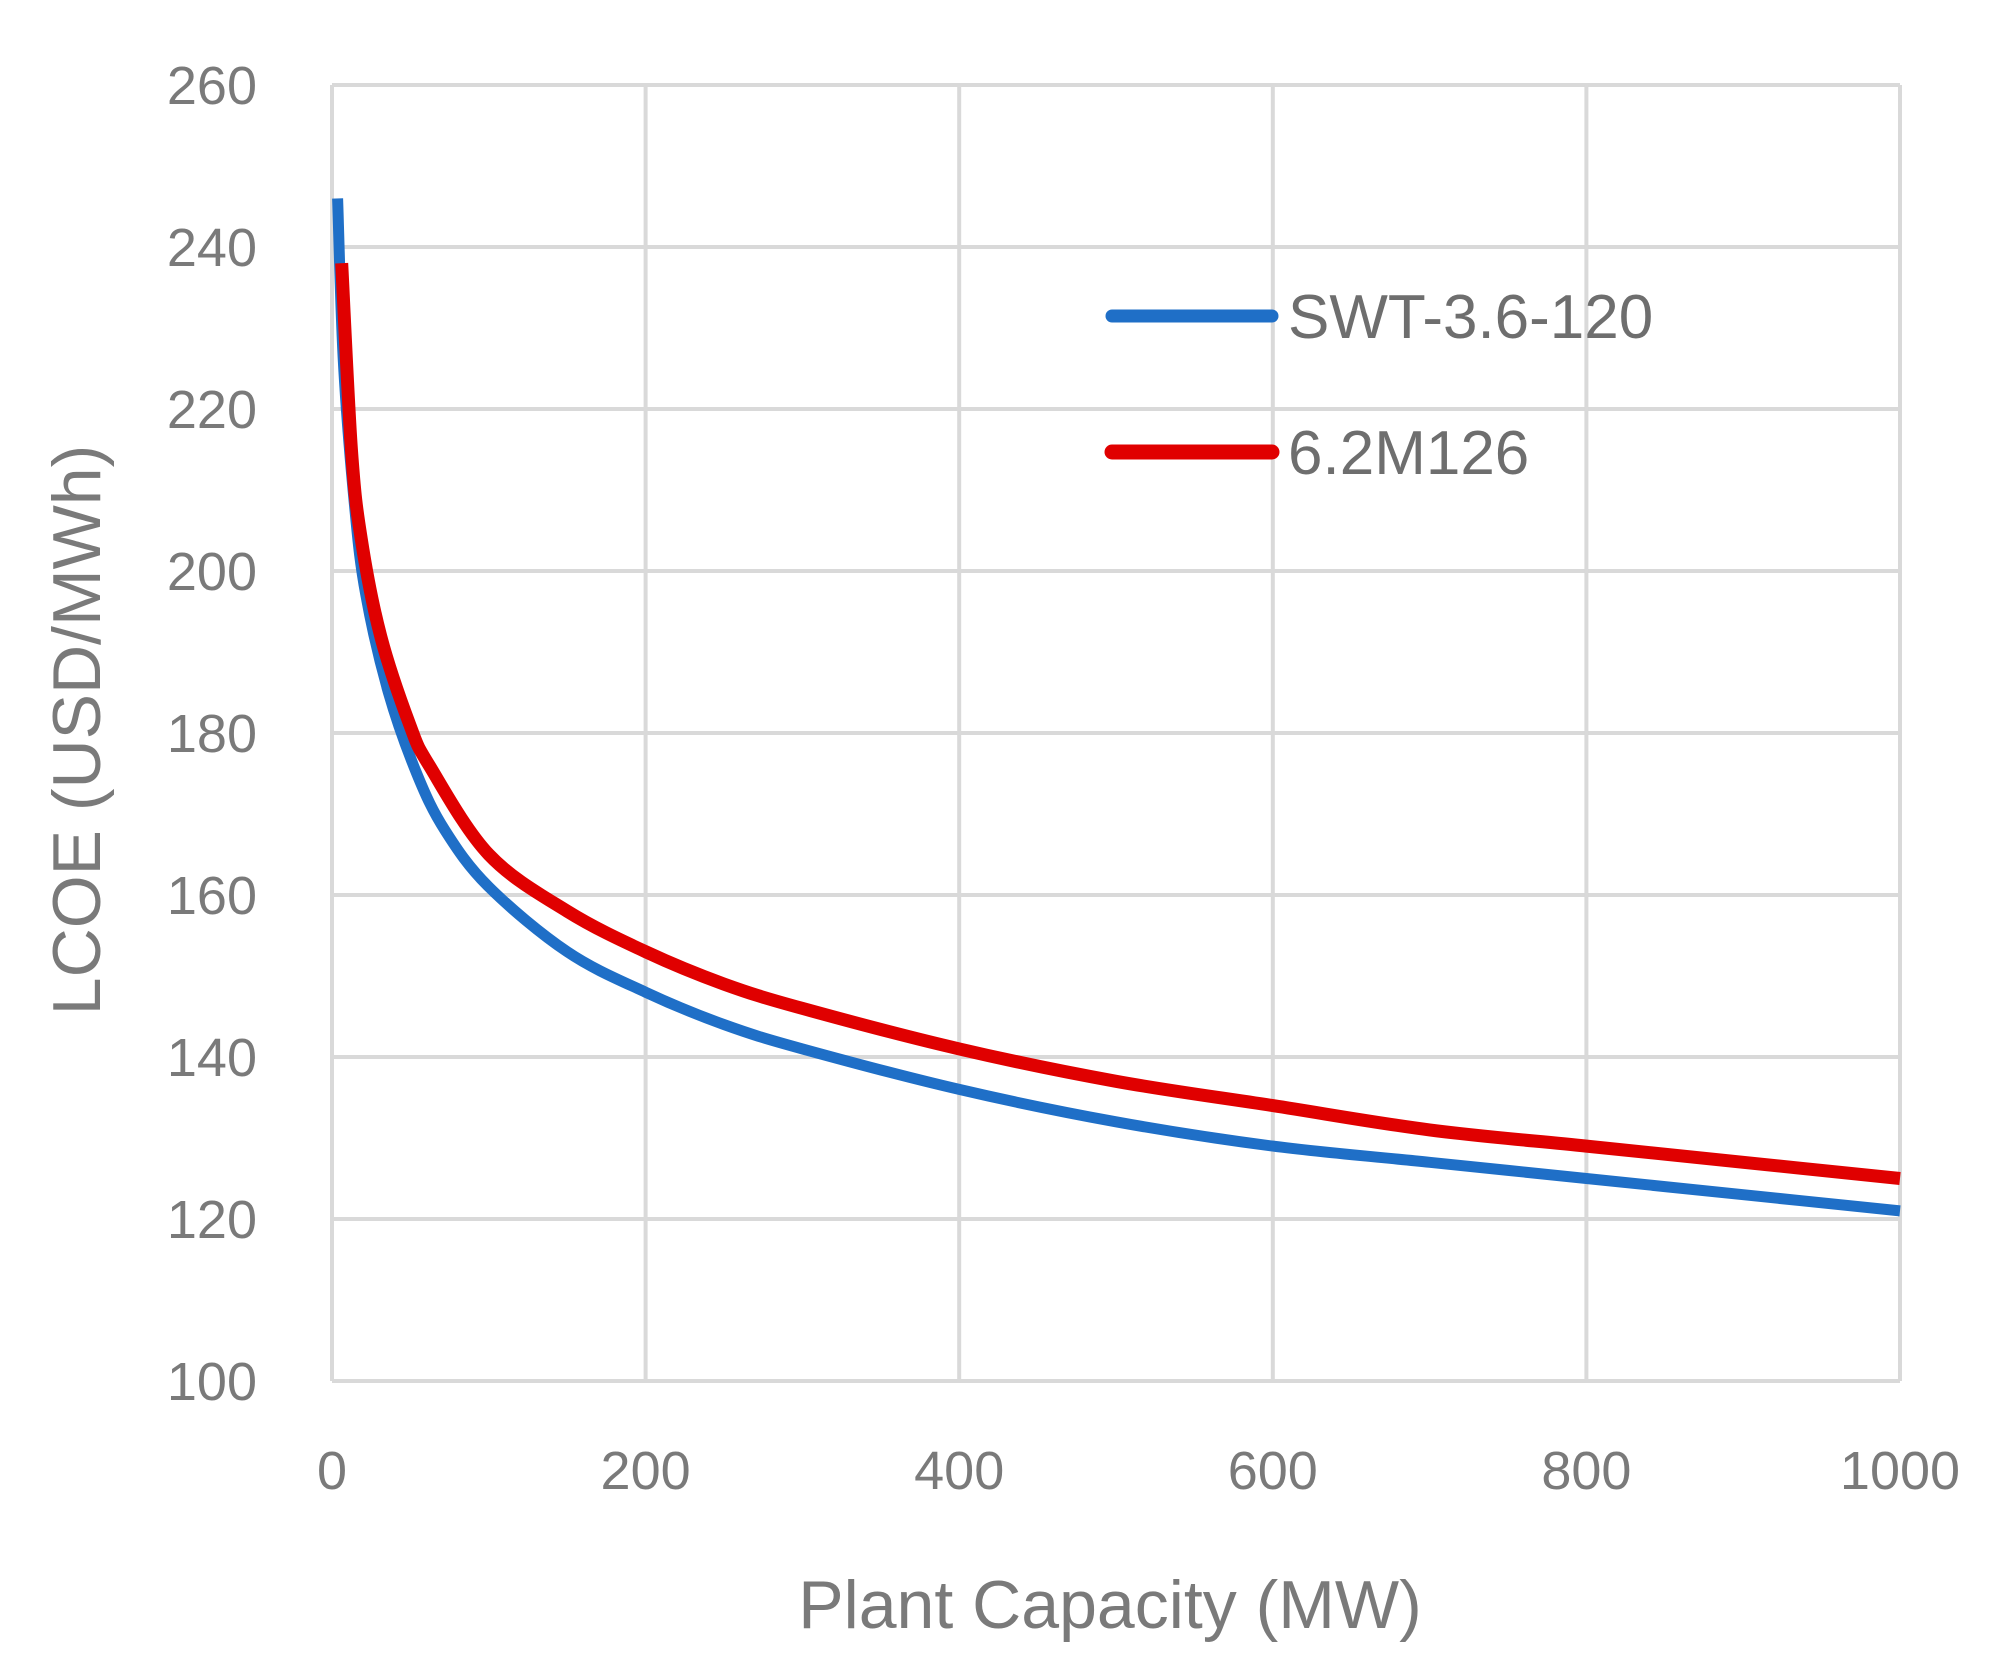  What do you see at coordinates (212, 1220) in the screenshot?
I see `y-tick-label-120: 120` at bounding box center [212, 1220].